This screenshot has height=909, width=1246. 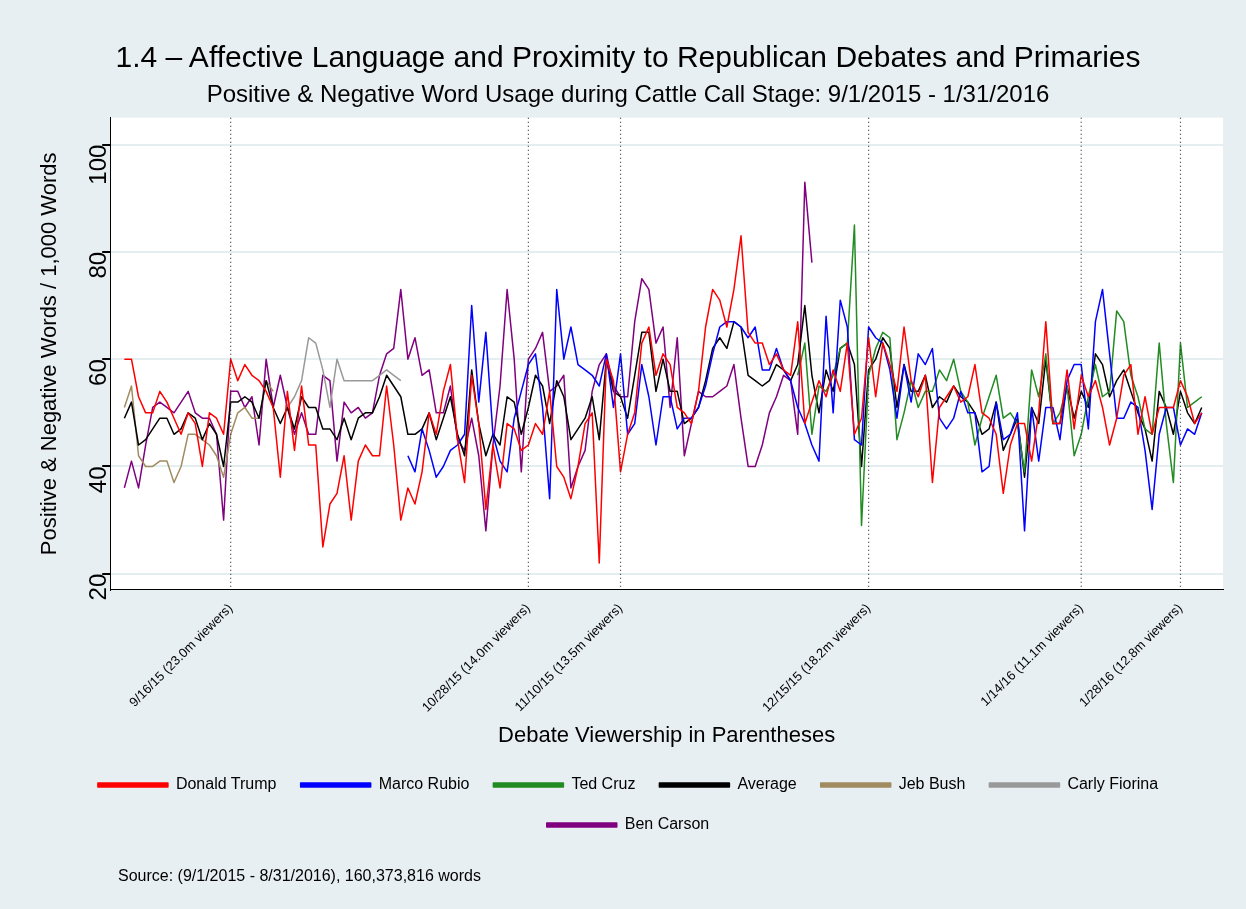 What do you see at coordinates (932, 784) in the screenshot?
I see `legend-label: Jeb Bush` at bounding box center [932, 784].